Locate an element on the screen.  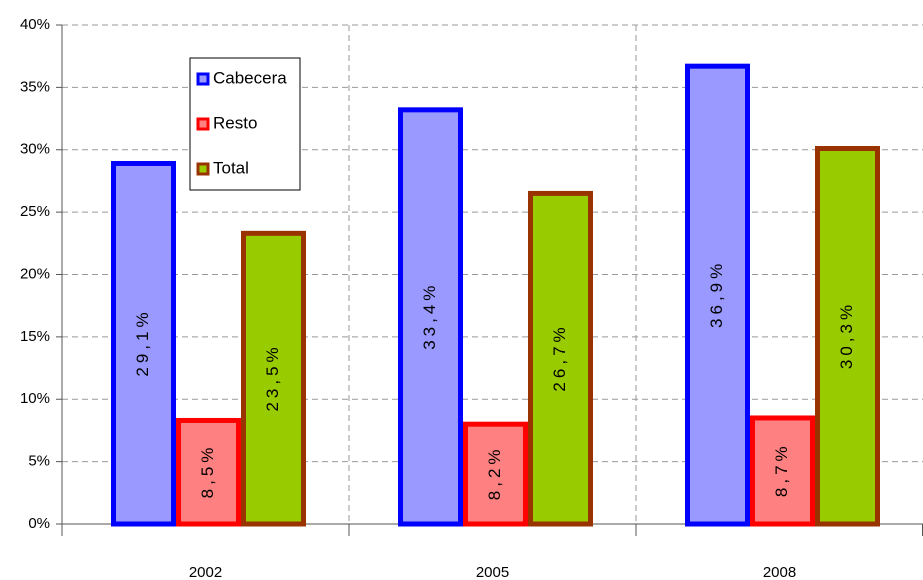
legend-label: Cabecera is located at coordinates (250, 77).